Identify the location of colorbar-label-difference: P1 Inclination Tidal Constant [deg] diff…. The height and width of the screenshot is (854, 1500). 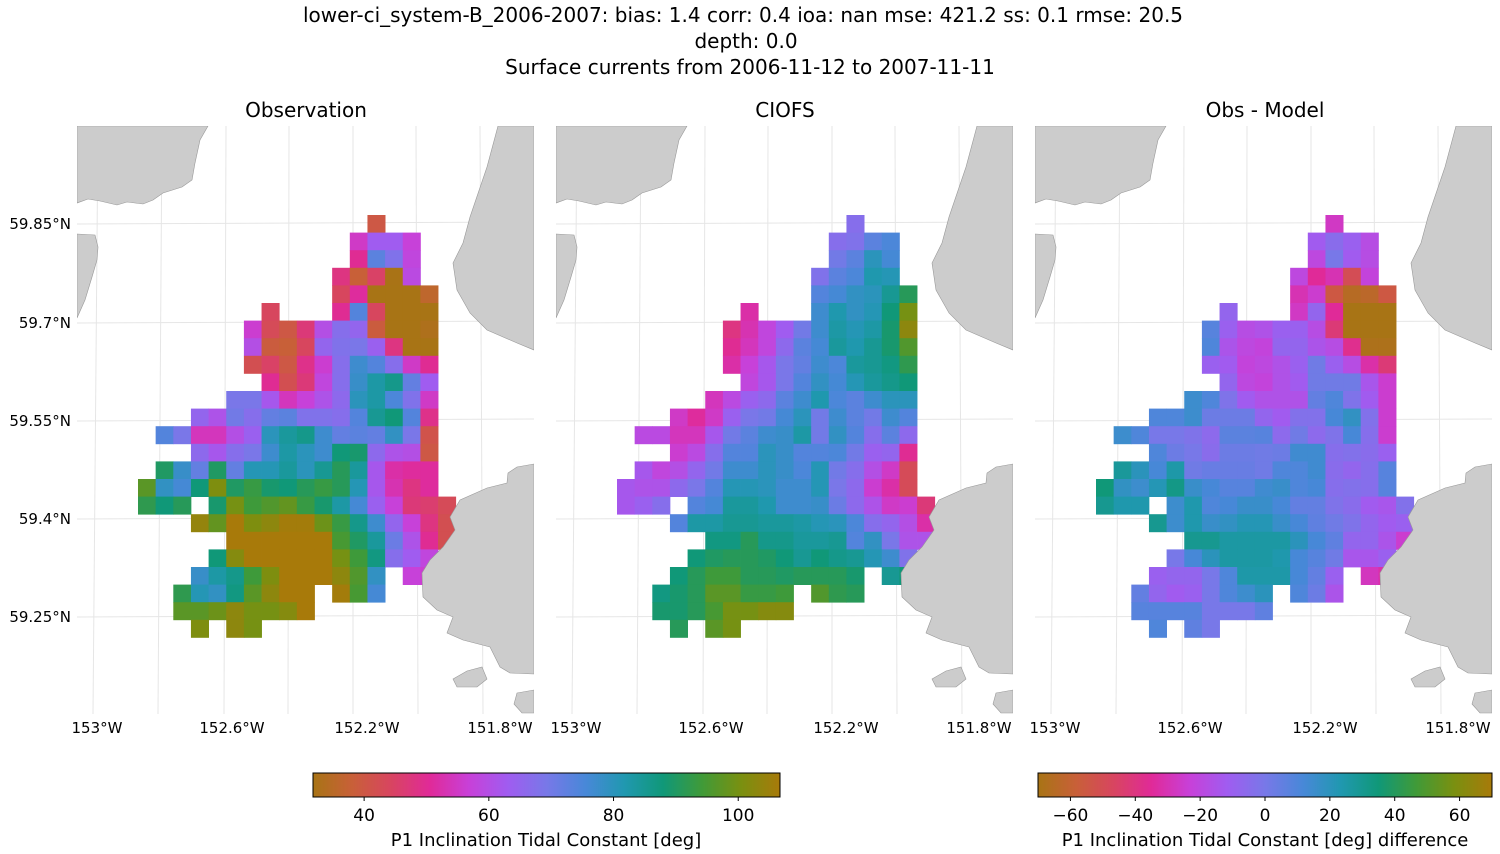
(1265, 840).